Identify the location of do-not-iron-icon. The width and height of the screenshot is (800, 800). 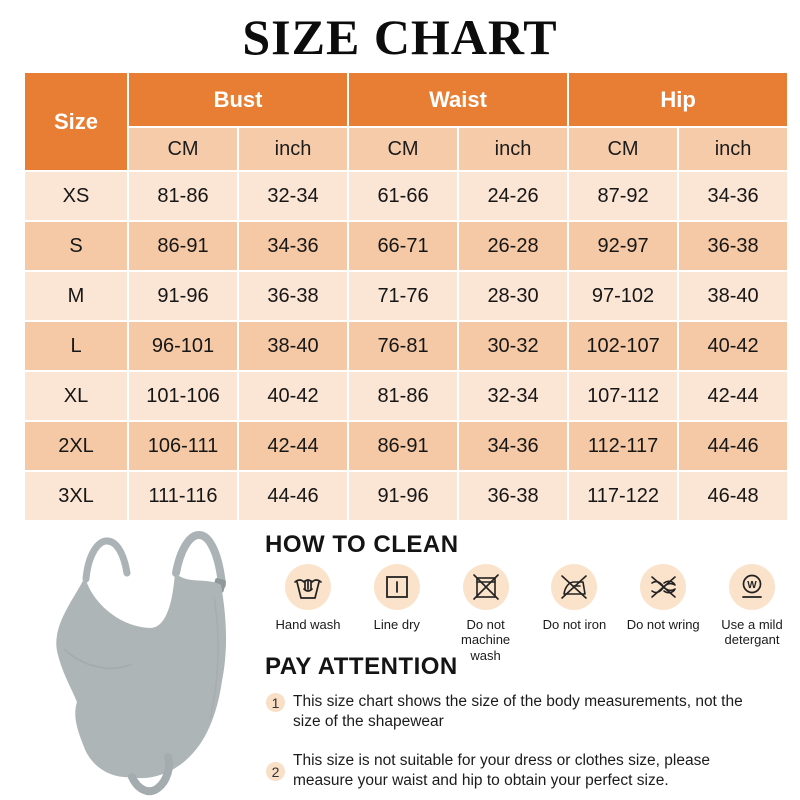
(574, 587).